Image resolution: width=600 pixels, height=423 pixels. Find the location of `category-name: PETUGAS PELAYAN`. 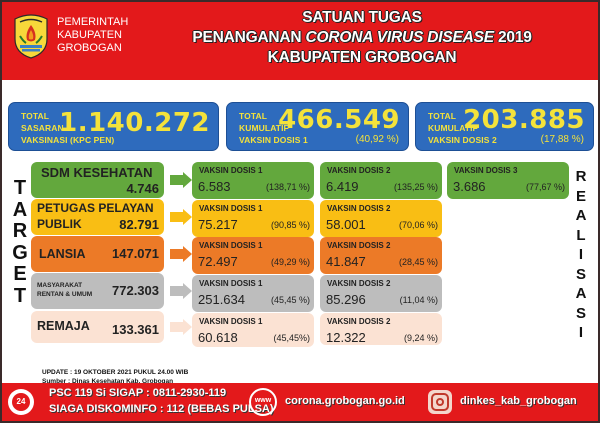

category-name: PETUGAS PELAYAN is located at coordinates (95, 208).